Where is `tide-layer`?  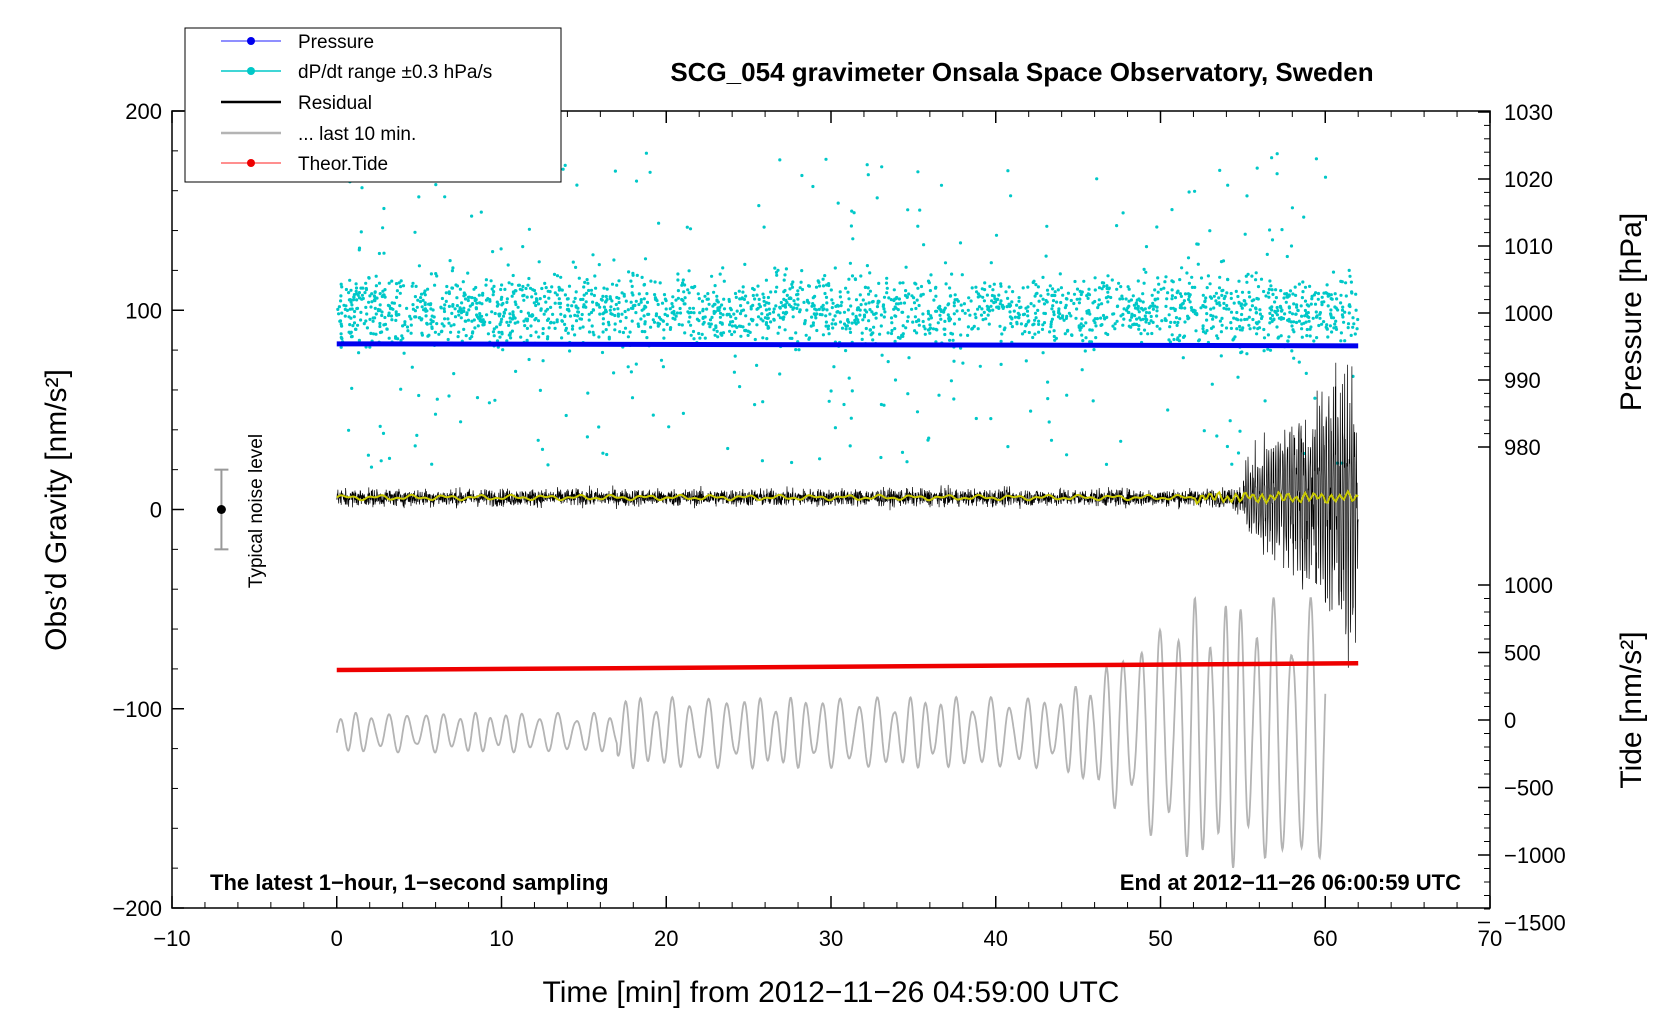 tide-layer is located at coordinates (847, 667).